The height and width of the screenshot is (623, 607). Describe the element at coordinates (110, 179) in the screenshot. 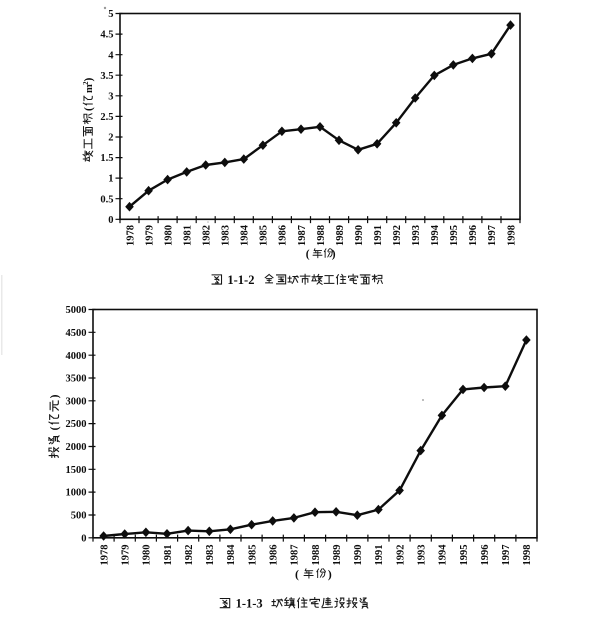

I see `svg-text: 1` at that location.